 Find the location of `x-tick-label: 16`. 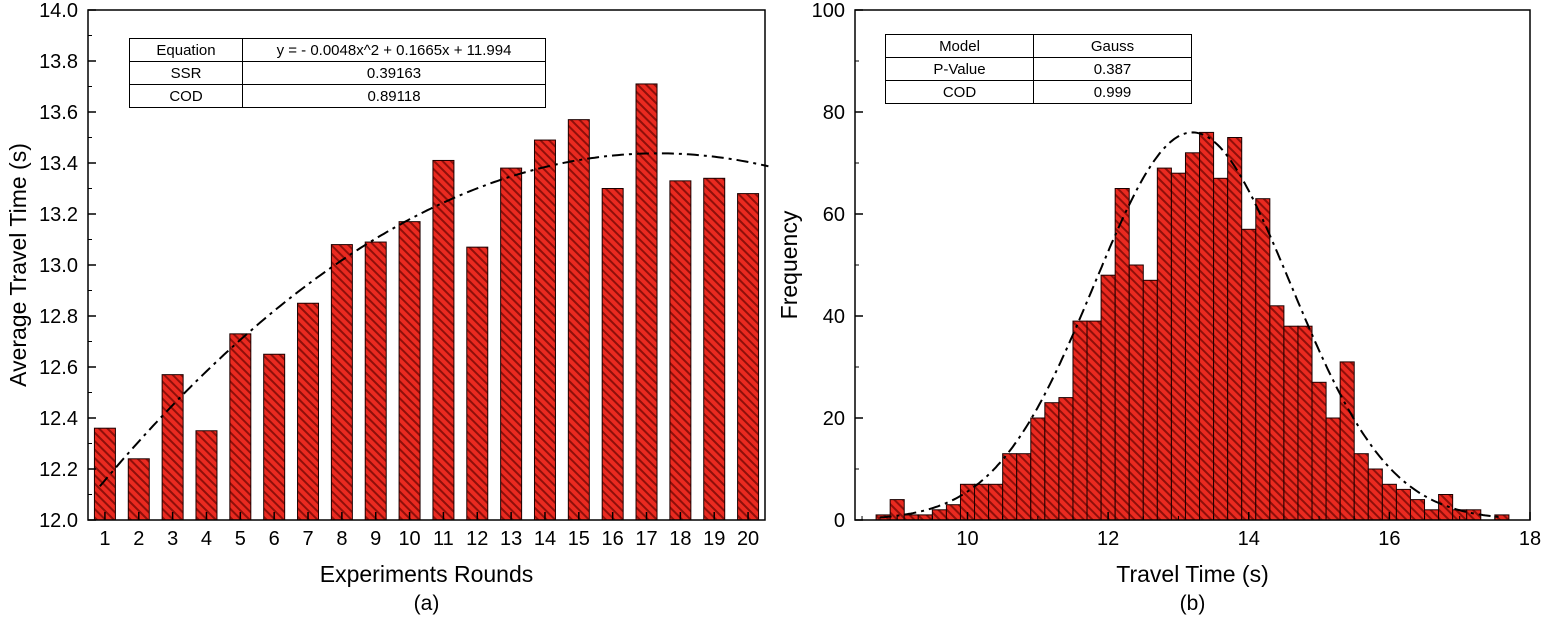

x-tick-label: 16 is located at coordinates (613, 539).